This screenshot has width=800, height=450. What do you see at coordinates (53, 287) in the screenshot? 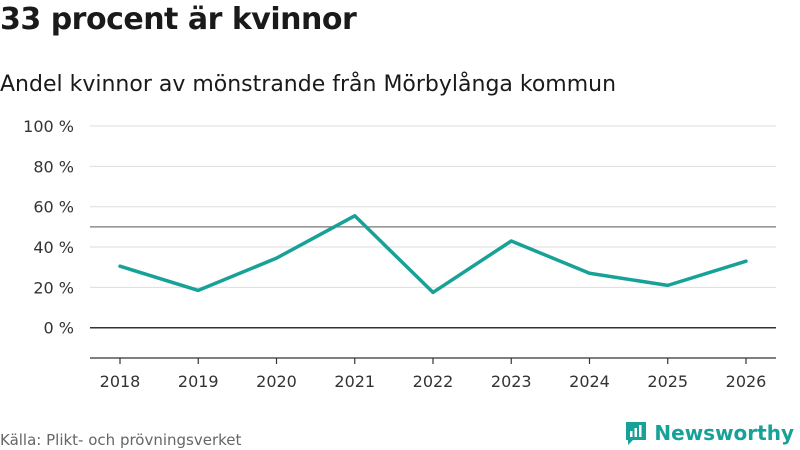
I see `y-tick-label: 20 %` at bounding box center [53, 287].